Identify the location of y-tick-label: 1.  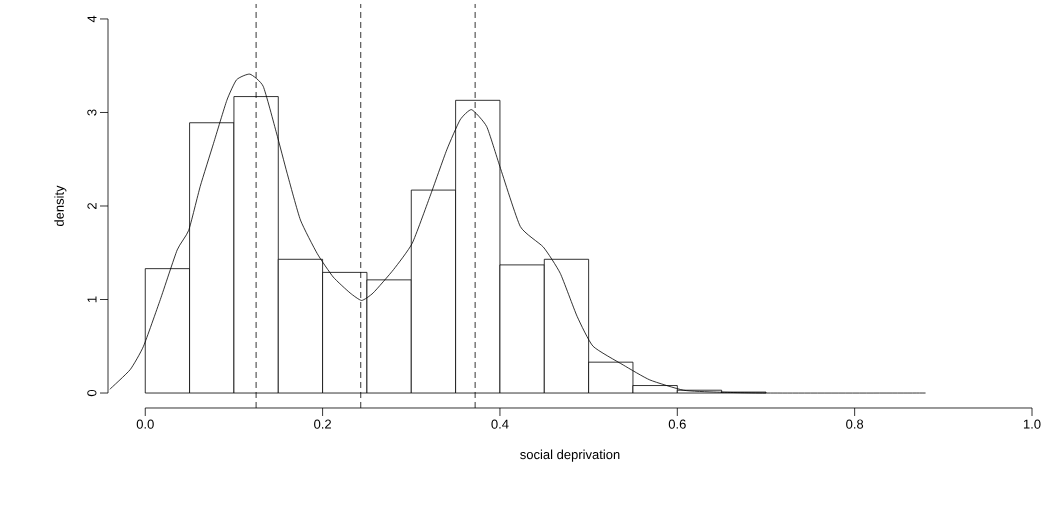
(92, 299).